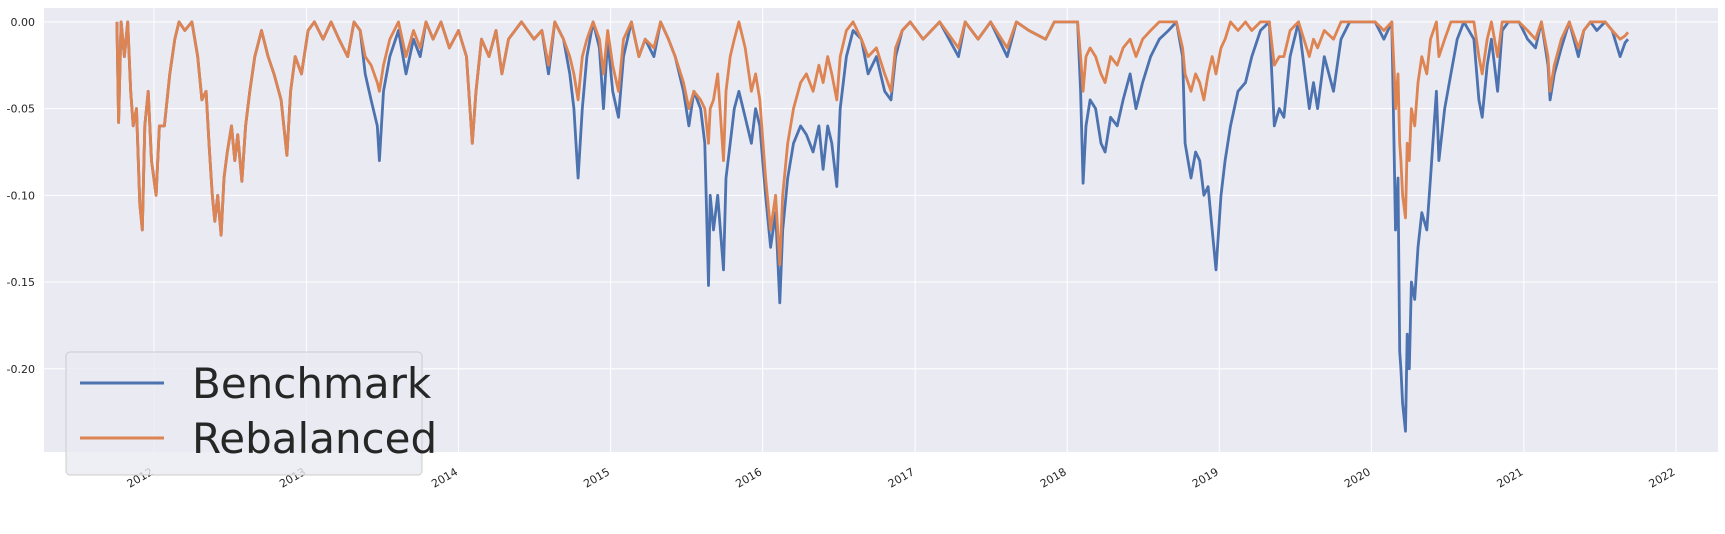 Image resolution: width=1725 pixels, height=534 pixels. I want to click on x-tick-label: 2020, so click(1357, 477).